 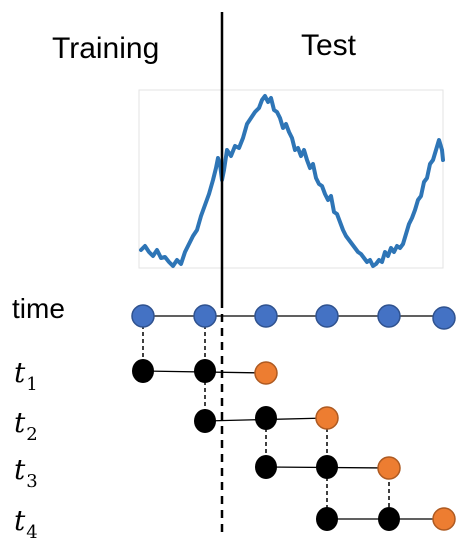 What do you see at coordinates (329, 45) in the screenshot?
I see `test-label: Test` at bounding box center [329, 45].